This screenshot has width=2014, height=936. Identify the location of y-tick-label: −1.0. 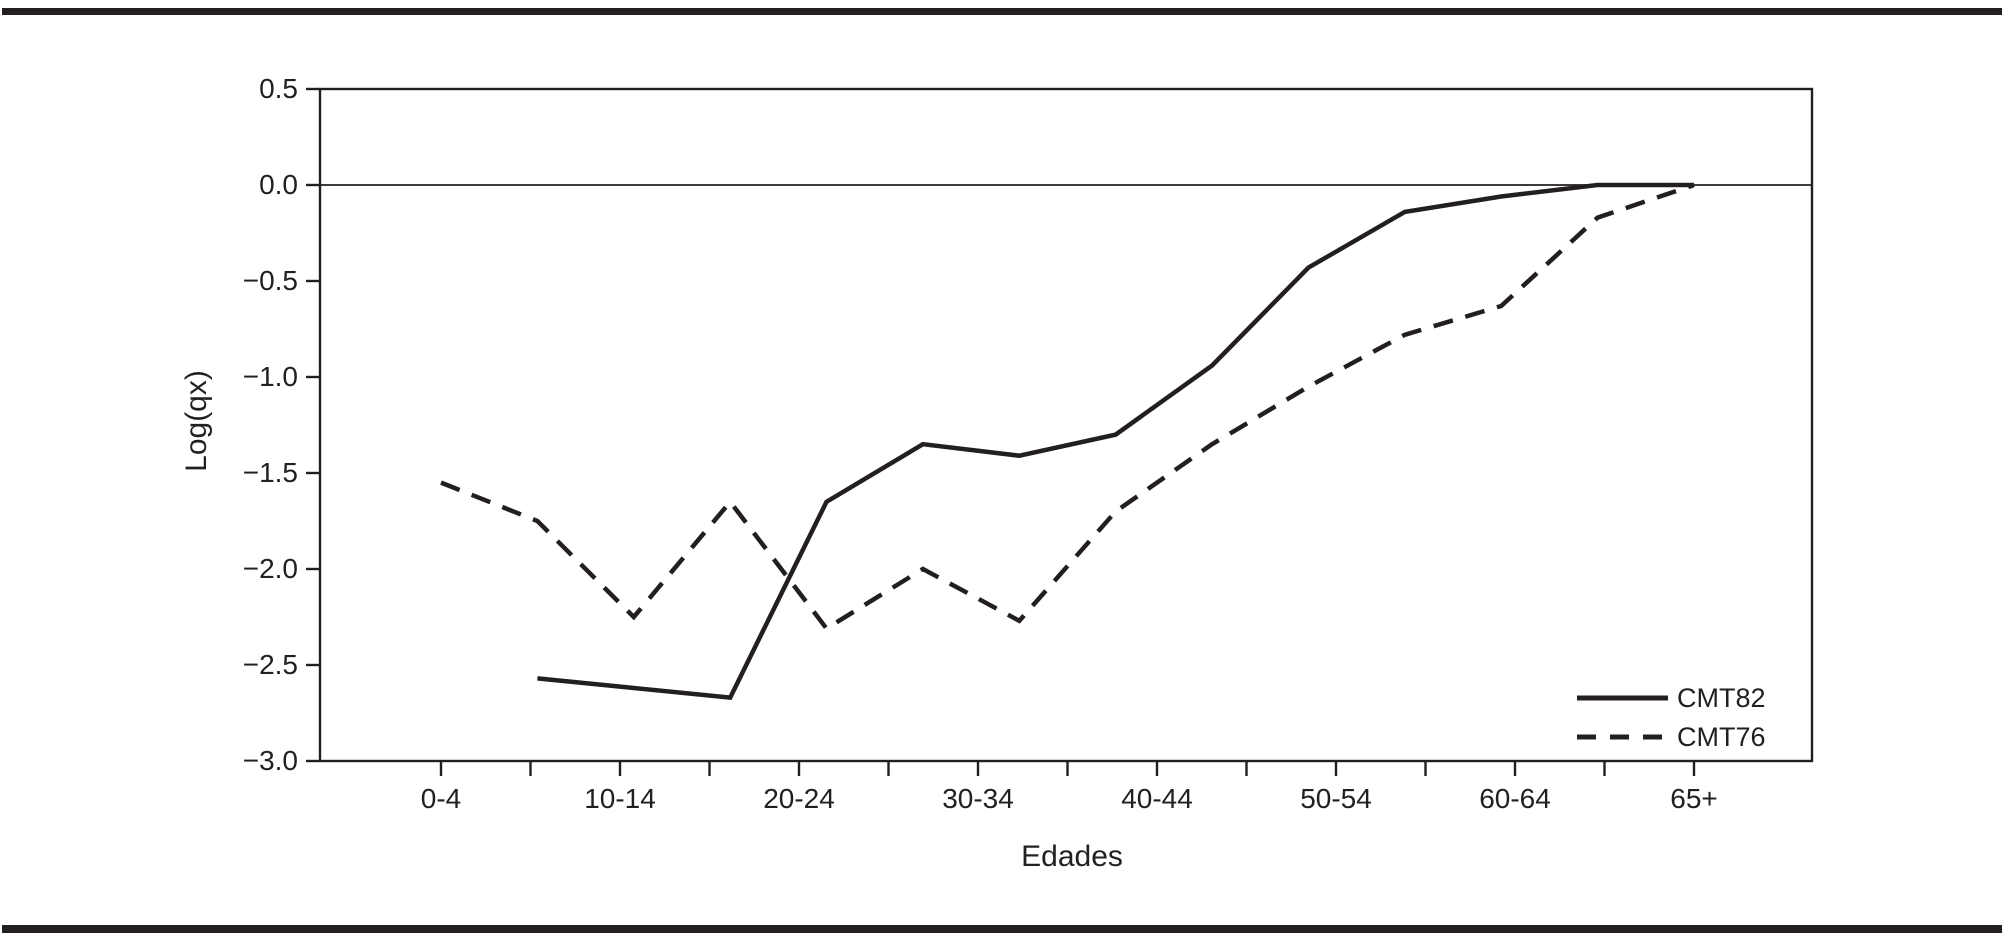
(270, 376).